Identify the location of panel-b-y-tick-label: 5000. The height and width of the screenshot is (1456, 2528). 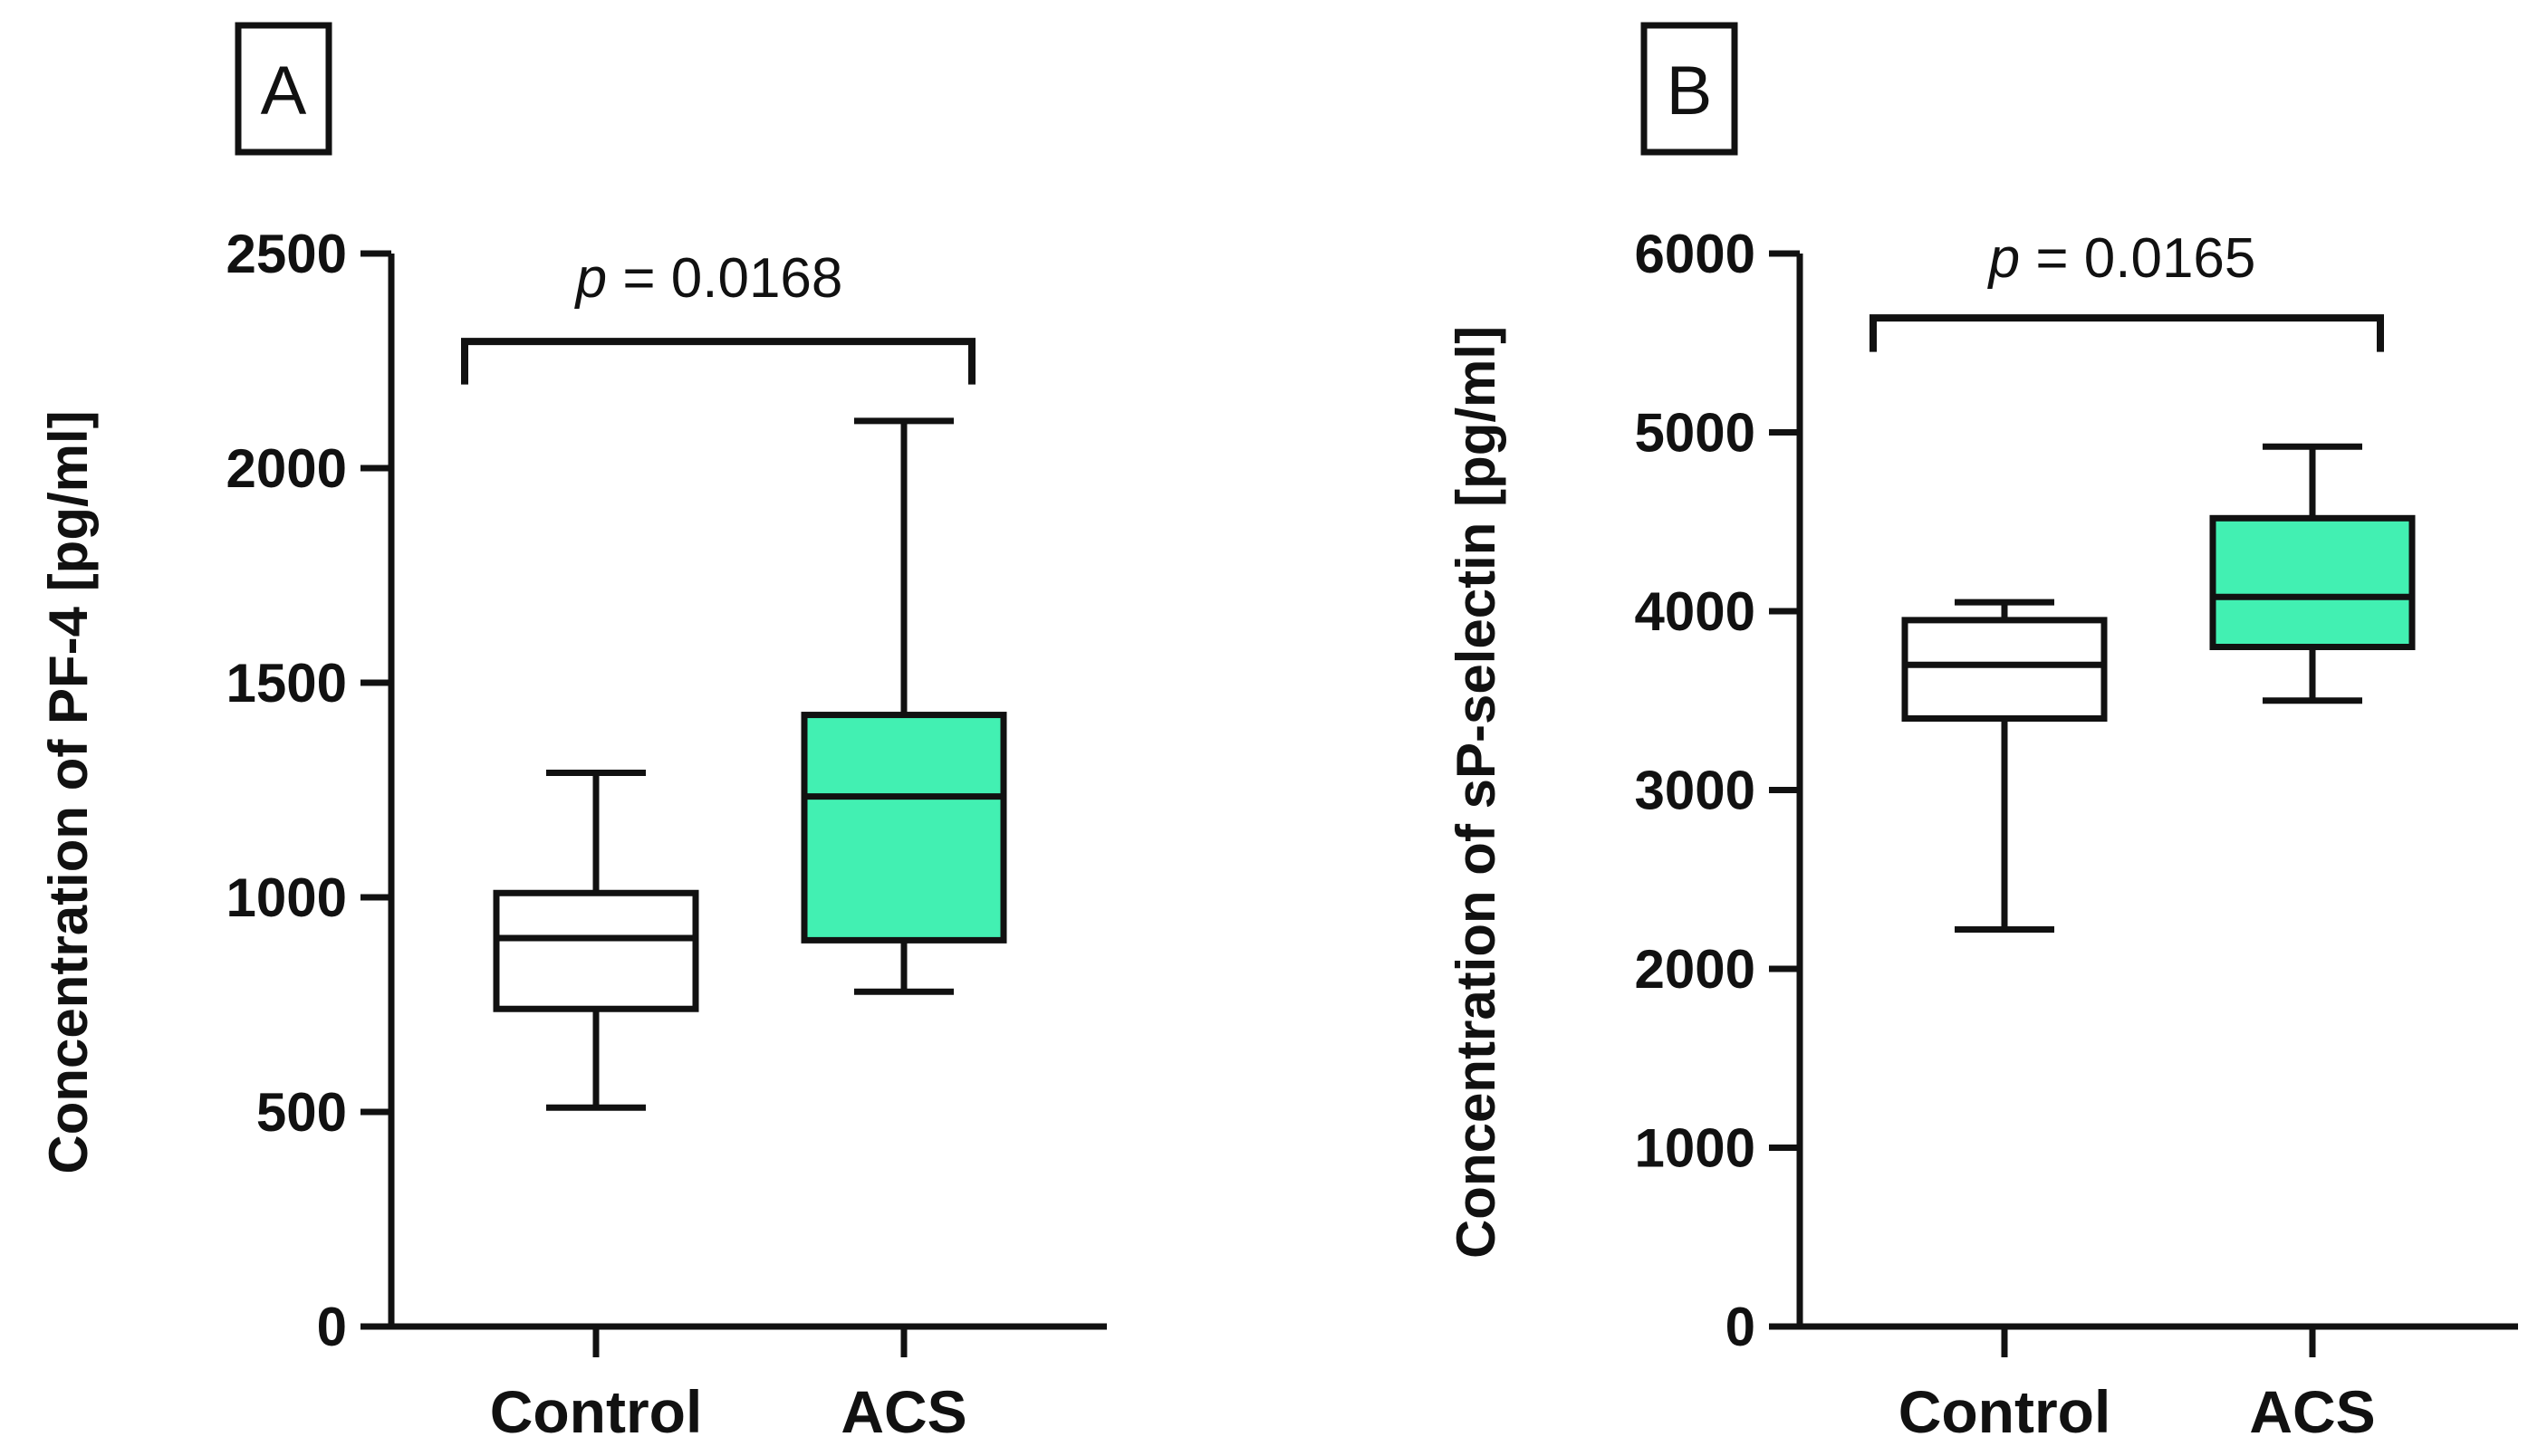
(1695, 433).